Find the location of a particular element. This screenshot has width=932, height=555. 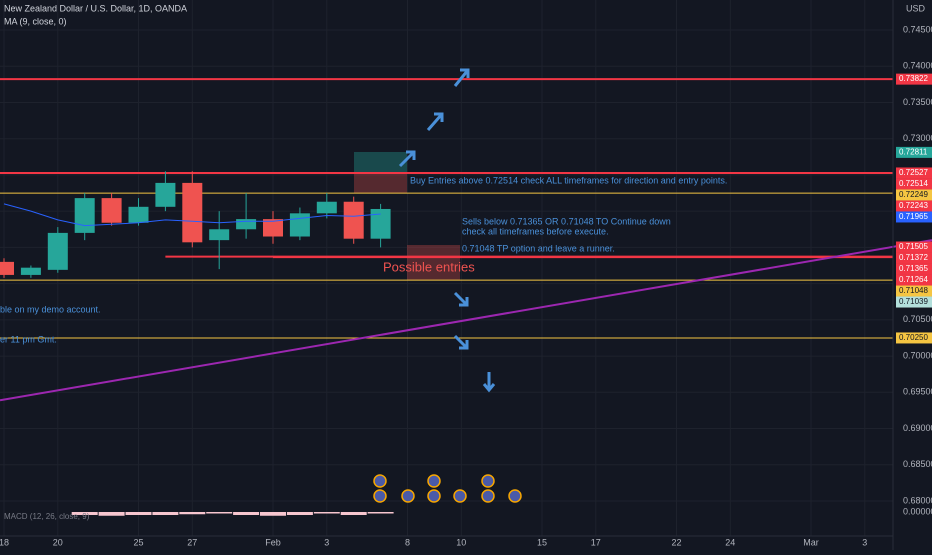

annotation: 0.71048 TP option and leave a runner. is located at coordinates (538, 248).